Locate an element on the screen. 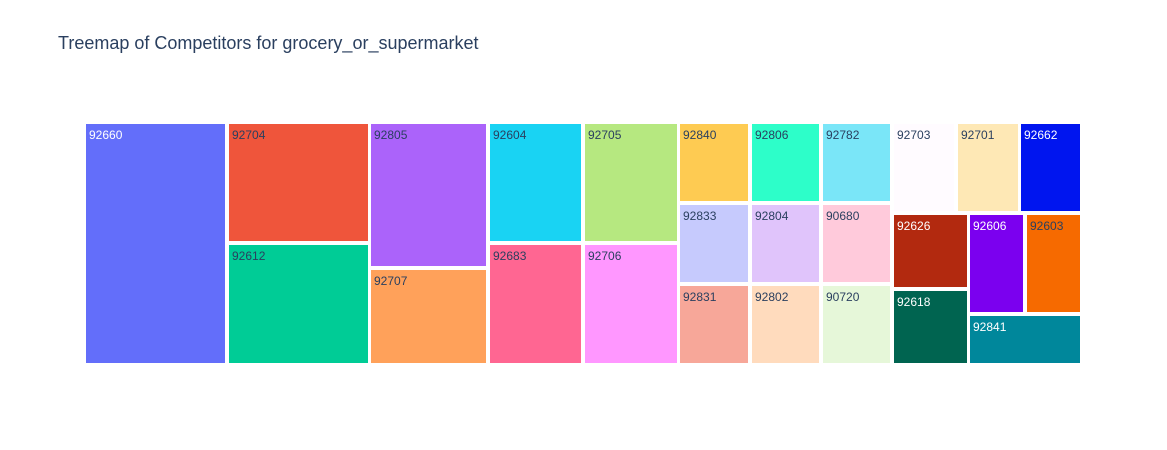  treemap-tile-label: 92833 is located at coordinates (700, 216).